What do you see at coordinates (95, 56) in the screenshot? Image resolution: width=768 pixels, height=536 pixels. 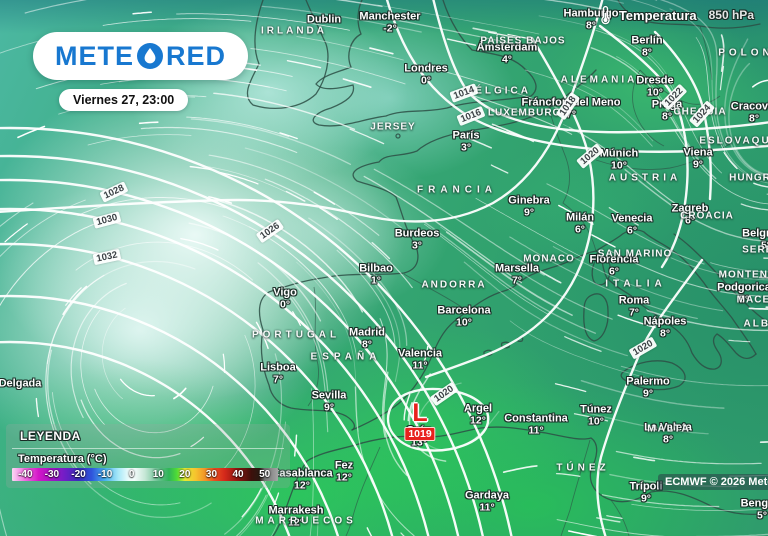 I see `logo-text-prefix: METE` at bounding box center [95, 56].